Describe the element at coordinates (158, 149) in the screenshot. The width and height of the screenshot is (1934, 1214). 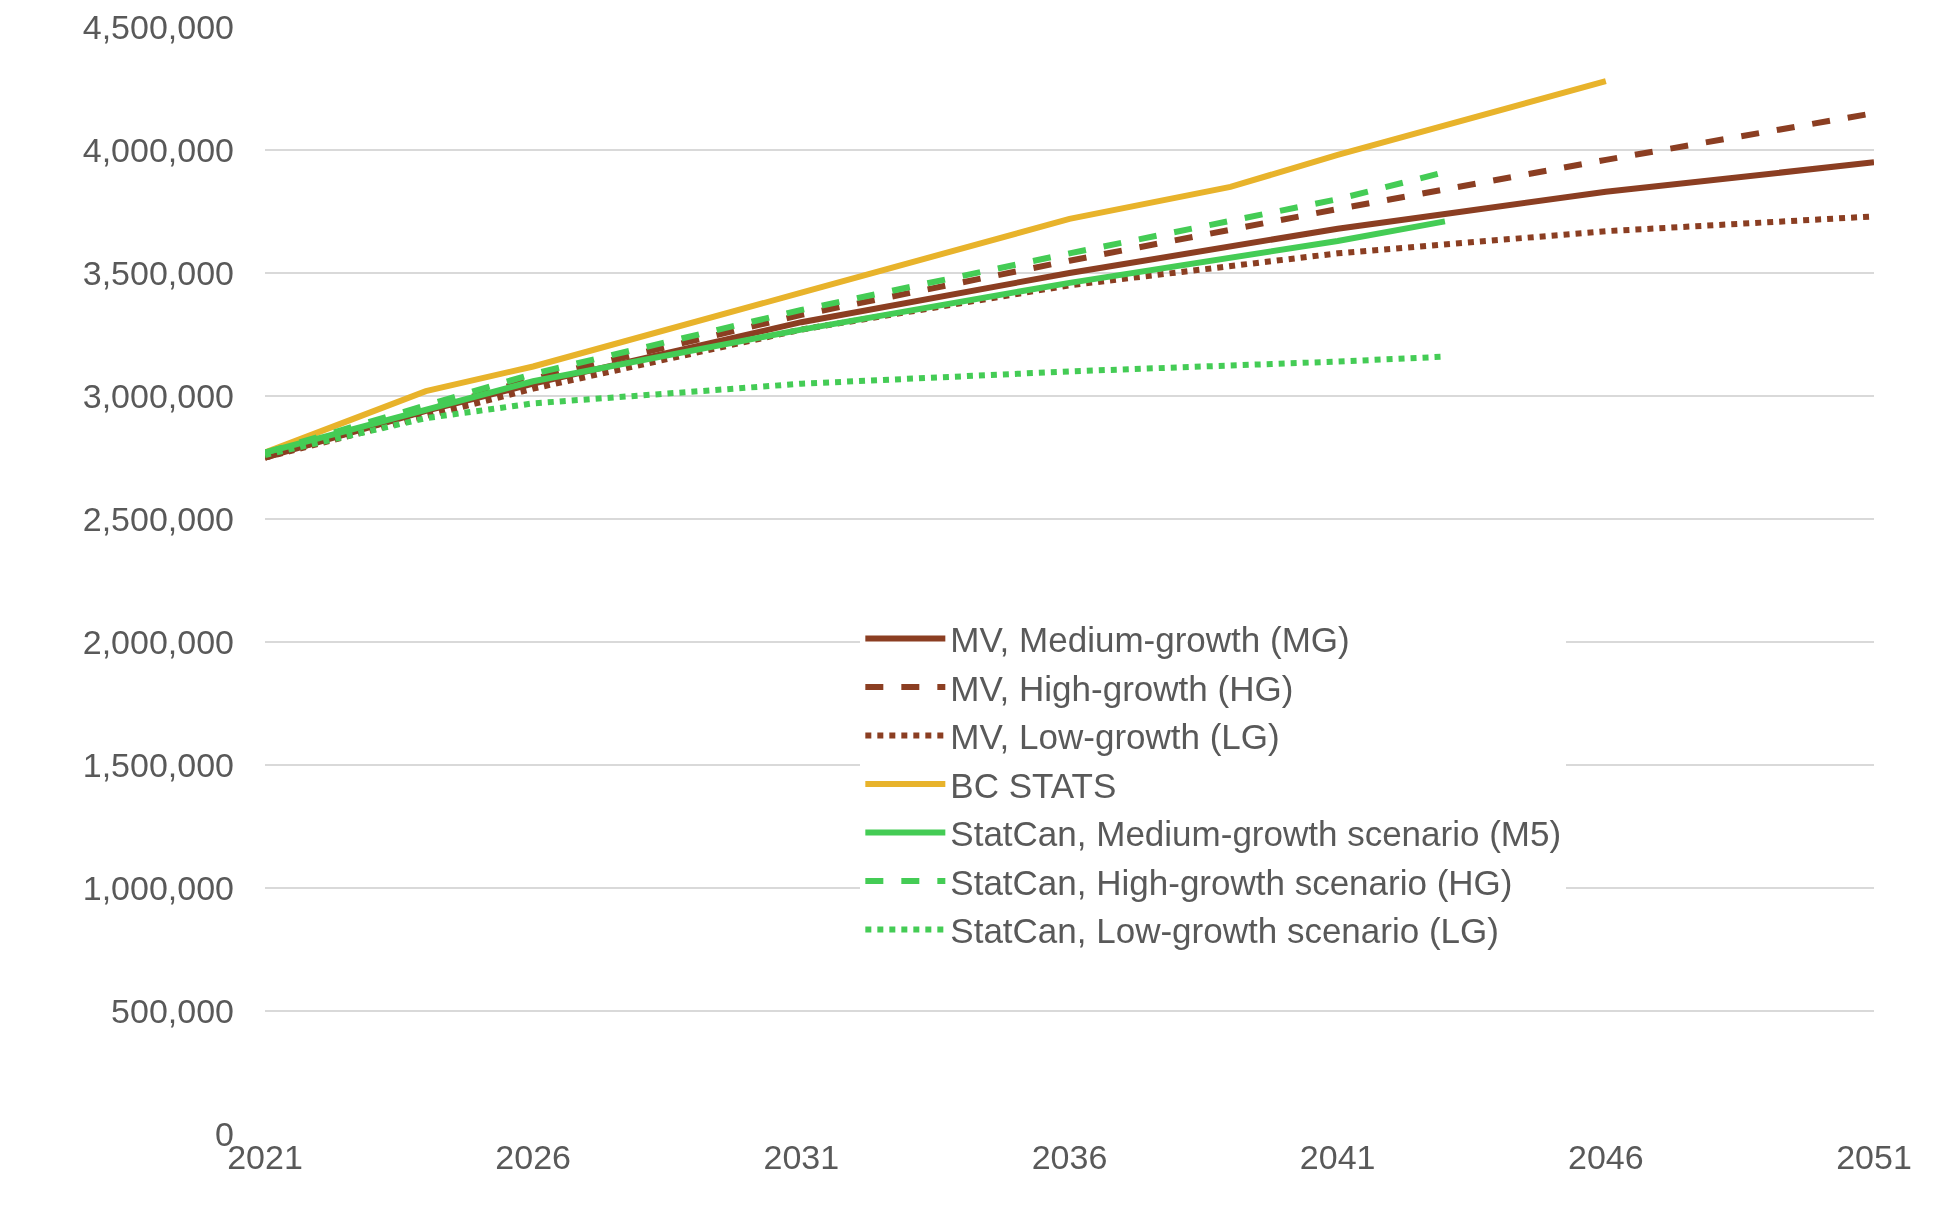
I see `y-tick-label: 4,000,000` at that location.